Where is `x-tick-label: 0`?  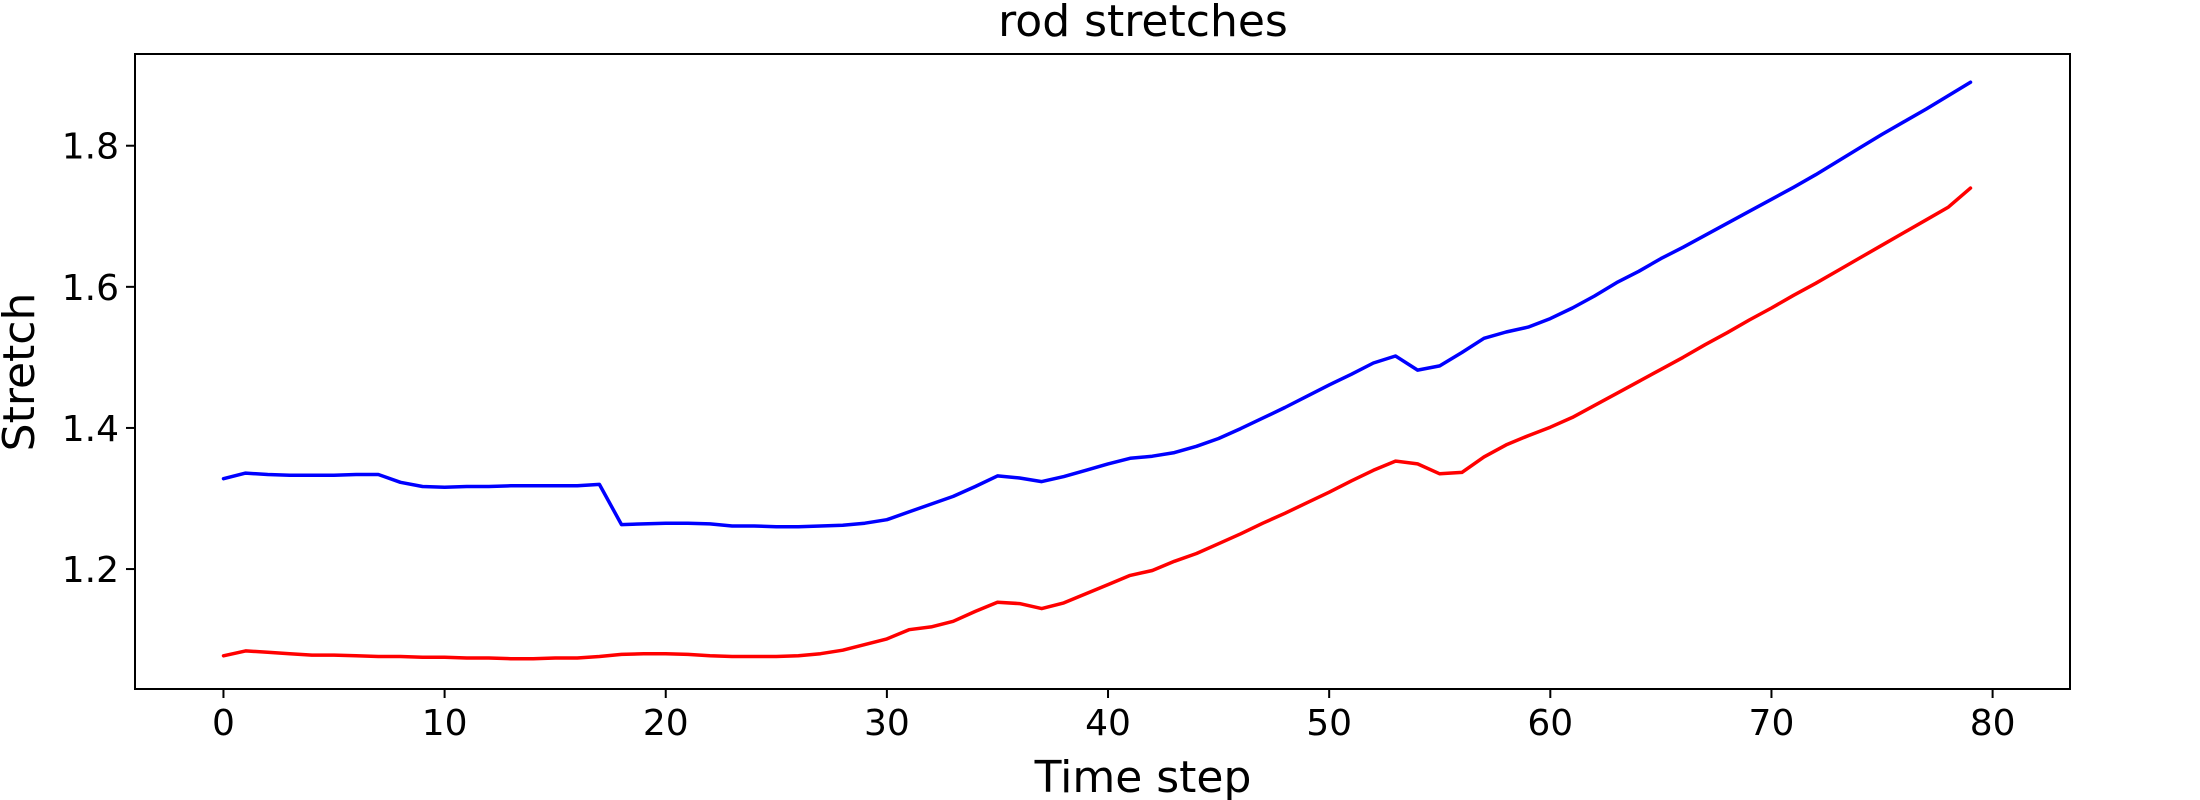
x-tick-label: 0 is located at coordinates (223, 723).